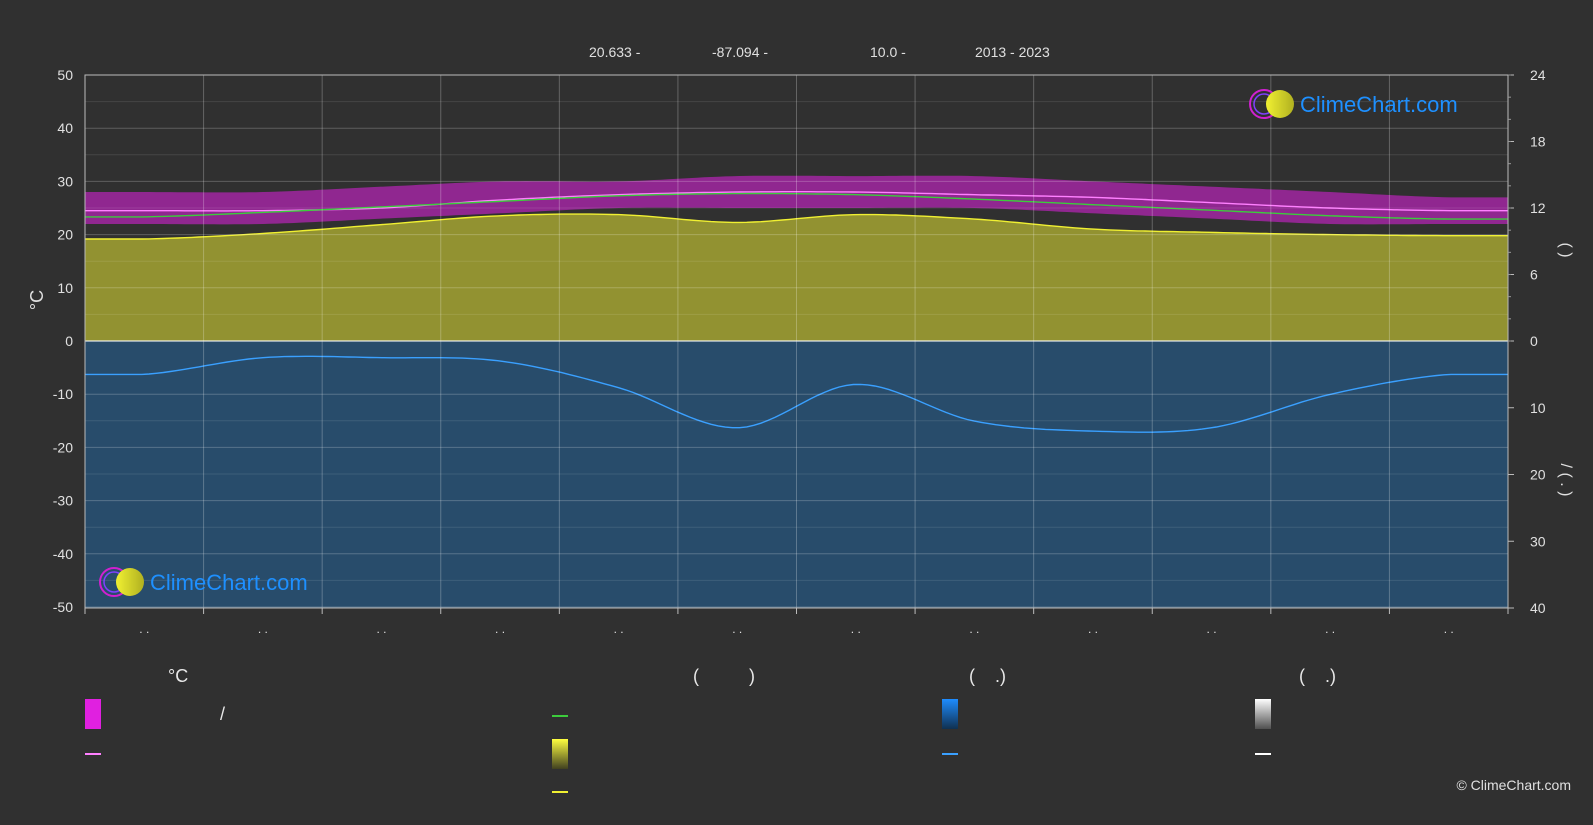 The image size is (1593, 825). Describe the element at coordinates (560, 754) in the screenshot. I see `legend-swatch-sunshine` at that location.